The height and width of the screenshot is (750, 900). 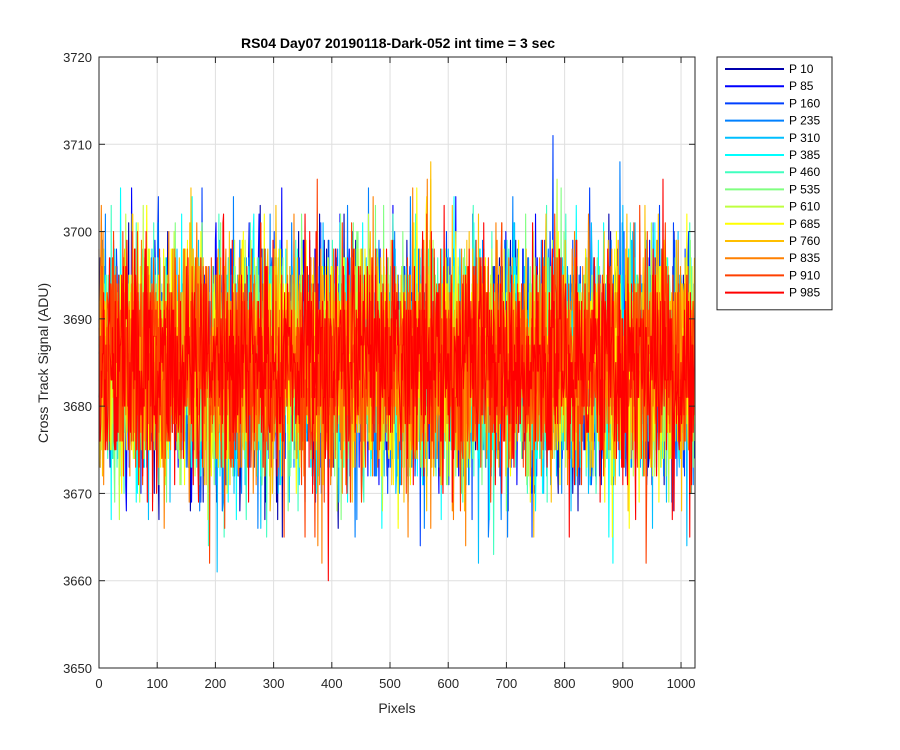 I want to click on x-tick-label: 900, so click(x=623, y=683).